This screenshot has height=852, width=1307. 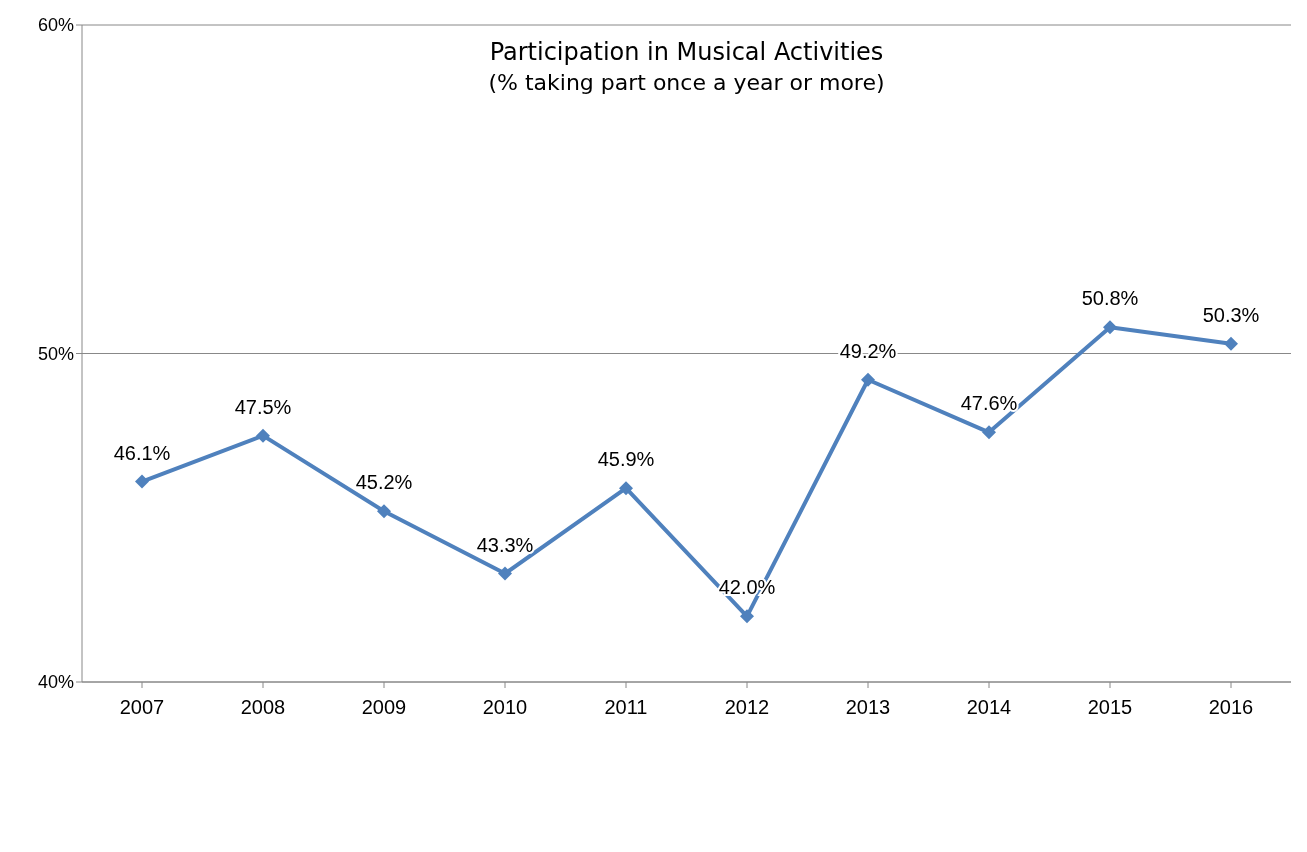 I want to click on x-tick-label: 2015, so click(x=1110, y=707).